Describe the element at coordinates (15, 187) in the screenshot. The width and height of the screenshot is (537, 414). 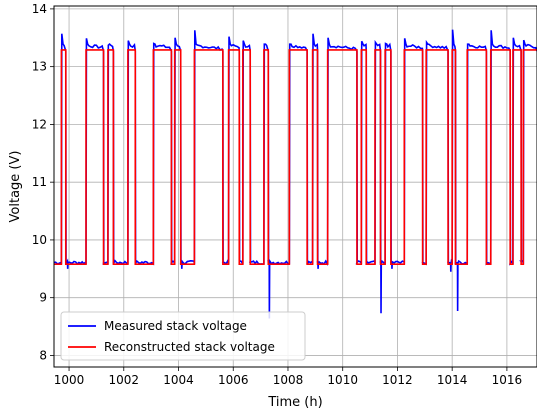
I see `y-axis-label: Voltage (V)` at that location.